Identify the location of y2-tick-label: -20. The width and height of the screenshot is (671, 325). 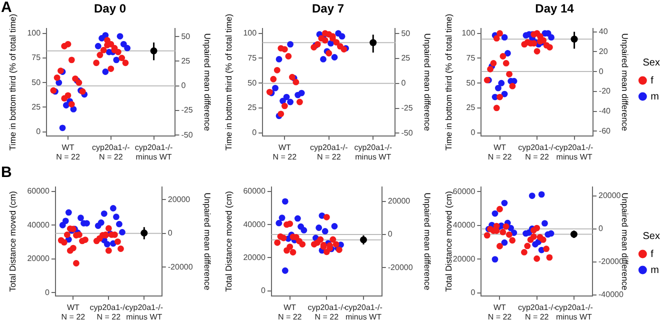
(605, 91).